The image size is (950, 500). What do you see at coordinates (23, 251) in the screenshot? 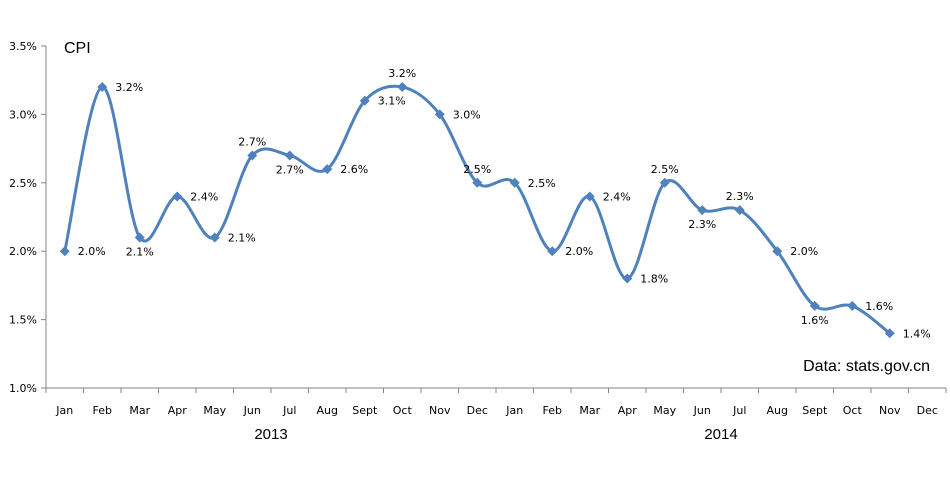
I see `y-tick-label: 2.0%` at bounding box center [23, 251].